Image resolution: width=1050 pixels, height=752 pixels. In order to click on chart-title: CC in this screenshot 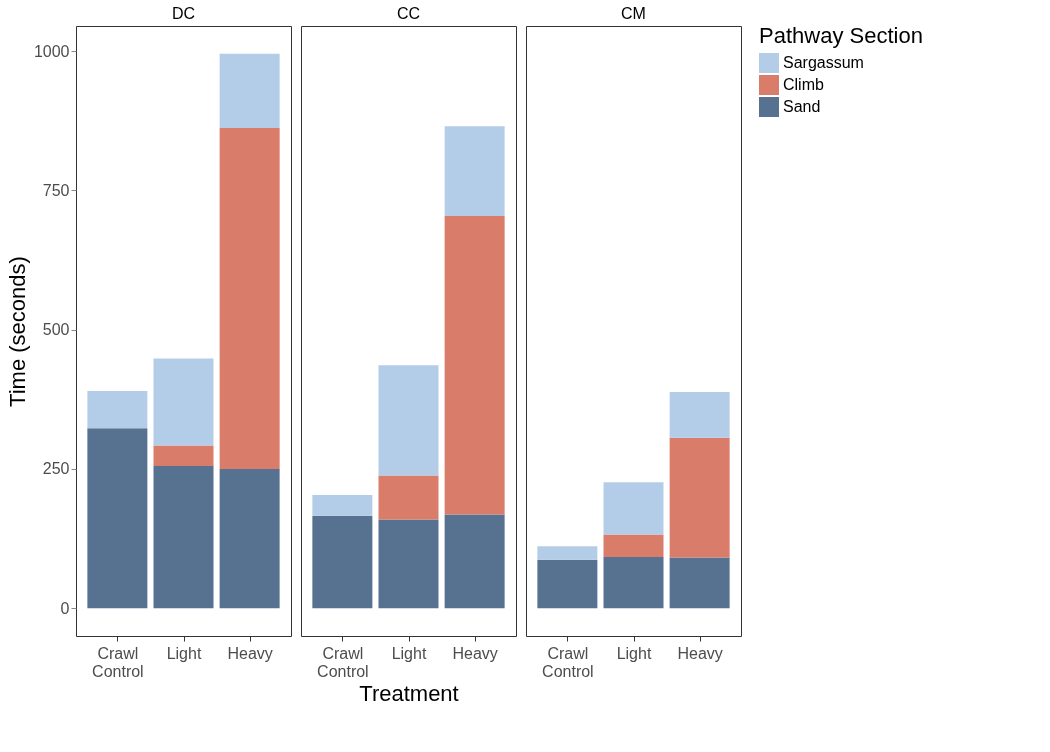, I will do `click(408, 13)`.